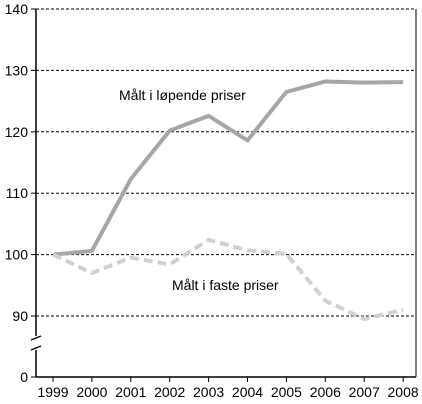 The width and height of the screenshot is (422, 404). What do you see at coordinates (247, 392) in the screenshot?
I see `x-tick-label-2004: 2004` at bounding box center [247, 392].